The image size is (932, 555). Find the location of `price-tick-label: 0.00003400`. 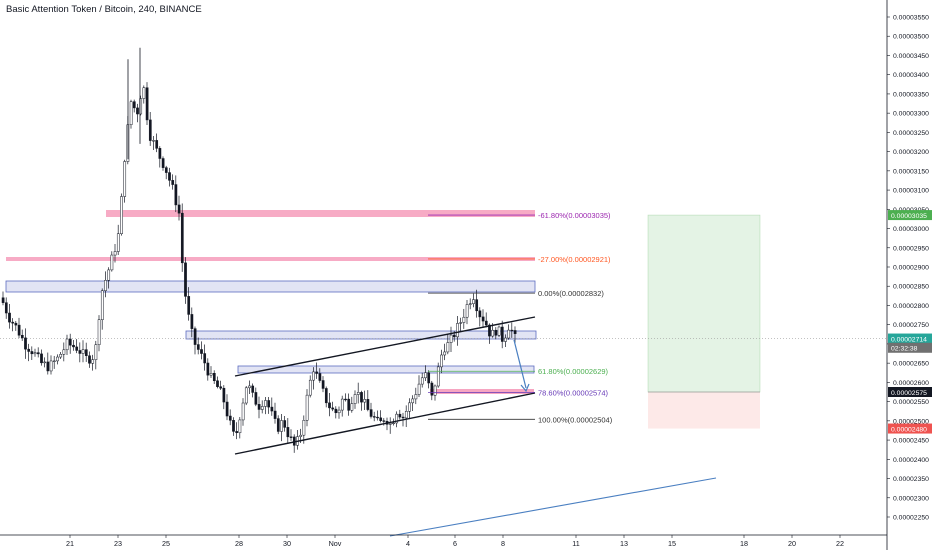

price-tick-label: 0.00003400 is located at coordinates (911, 75).